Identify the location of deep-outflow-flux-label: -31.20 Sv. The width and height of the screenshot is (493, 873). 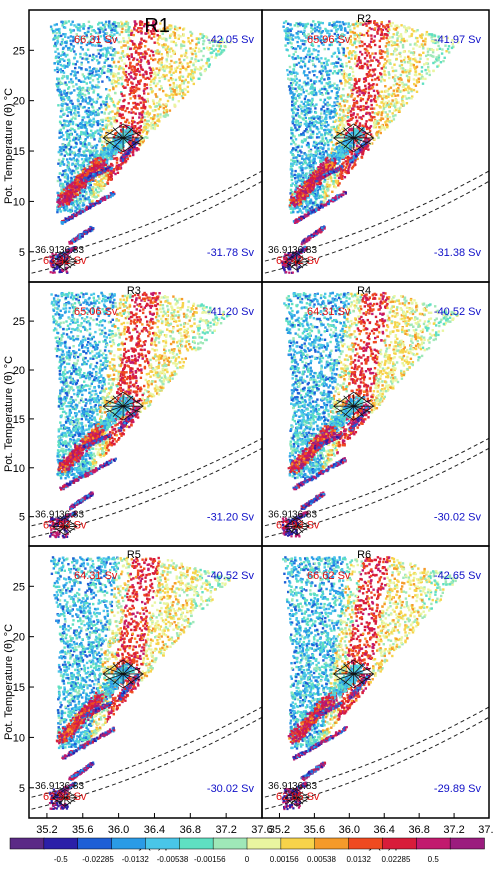
(231, 518).